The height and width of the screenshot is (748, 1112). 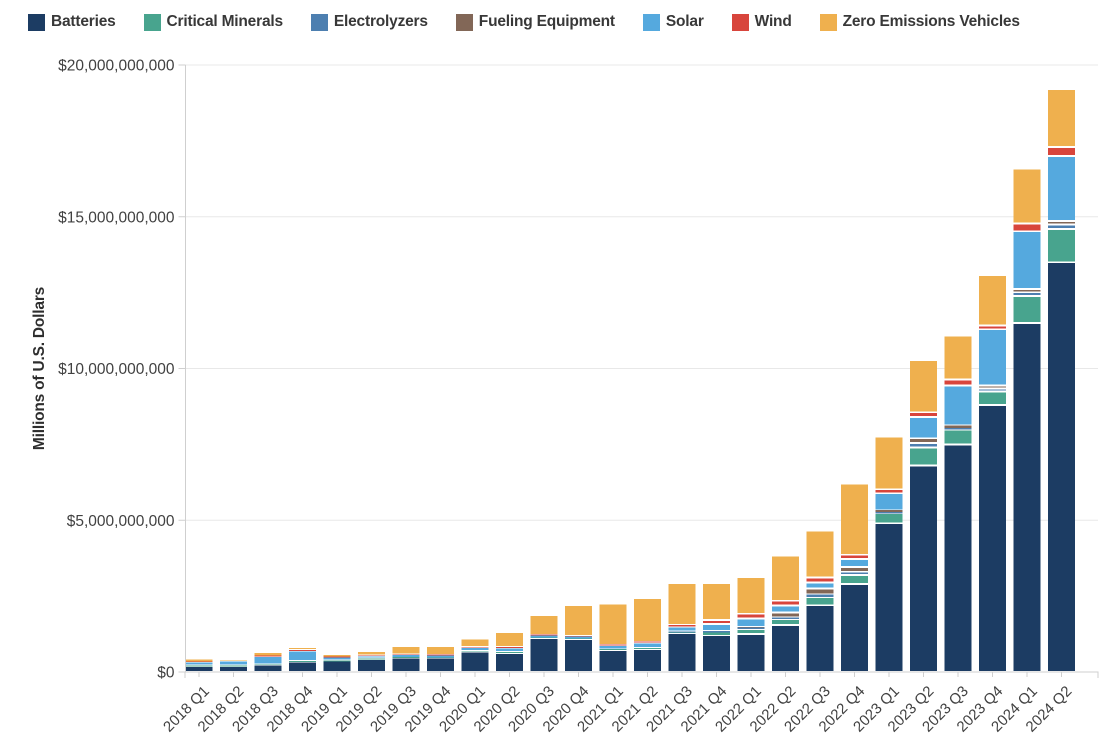 What do you see at coordinates (535, 22) in the screenshot?
I see `legend-item-fueling-equipment: Fueling Equipment` at bounding box center [535, 22].